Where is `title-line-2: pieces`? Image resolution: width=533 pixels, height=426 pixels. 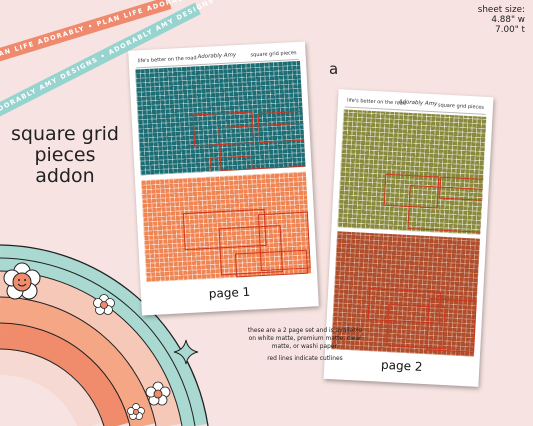
title-line-2: pieces is located at coordinates (65, 155).